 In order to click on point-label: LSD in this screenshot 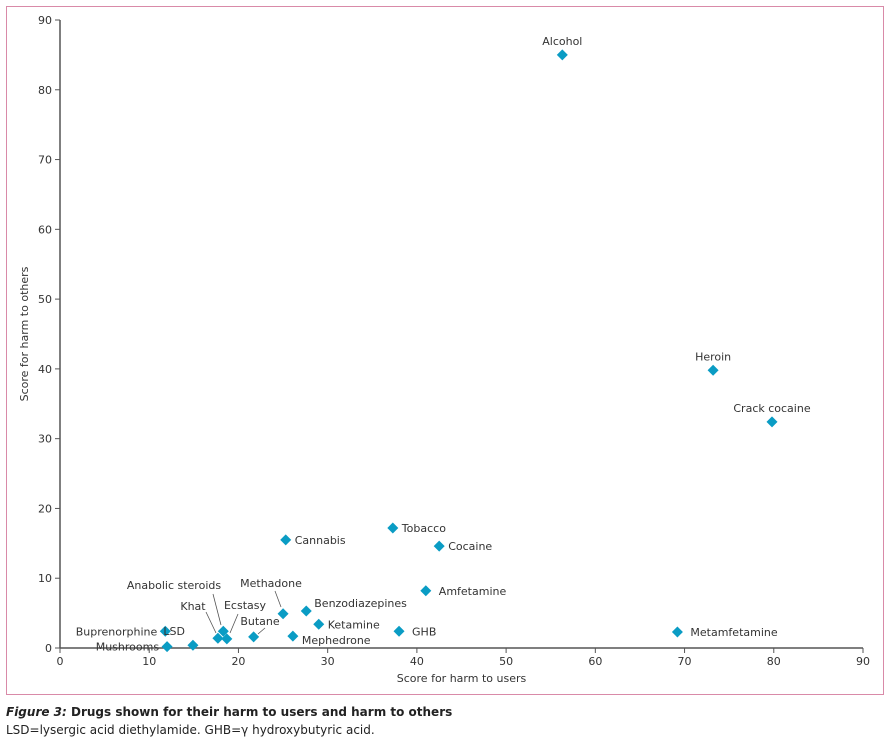, I will do `click(174, 631)`.